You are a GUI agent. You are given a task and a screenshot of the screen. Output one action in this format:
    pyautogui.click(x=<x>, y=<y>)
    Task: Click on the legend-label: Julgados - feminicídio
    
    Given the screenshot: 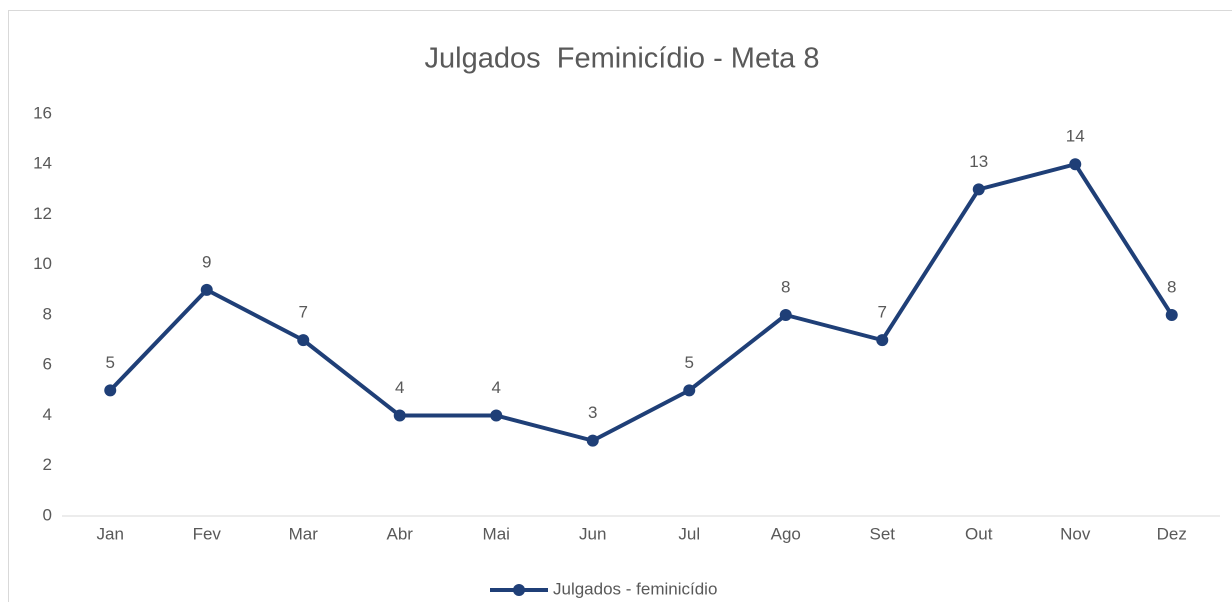 What is the action you would take?
    pyautogui.click(x=635, y=588)
    